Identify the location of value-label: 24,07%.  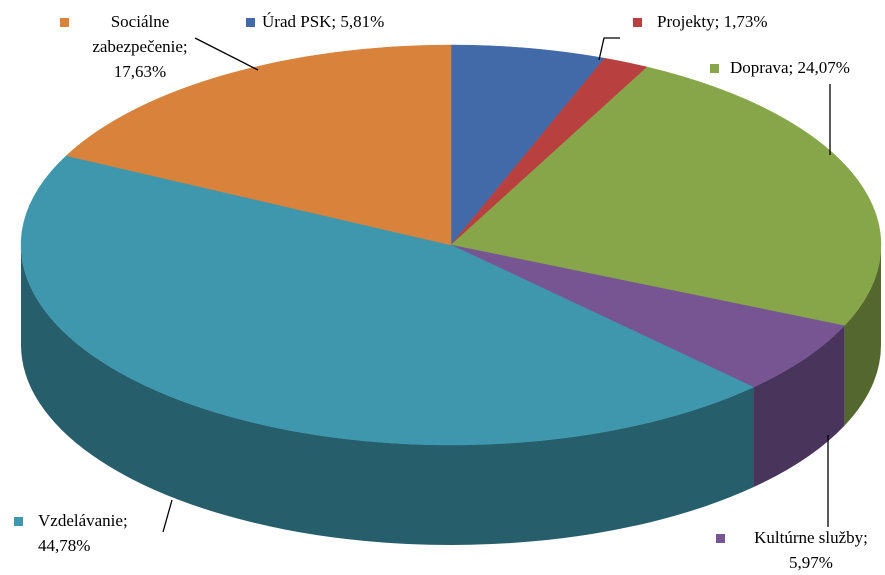
(823, 67).